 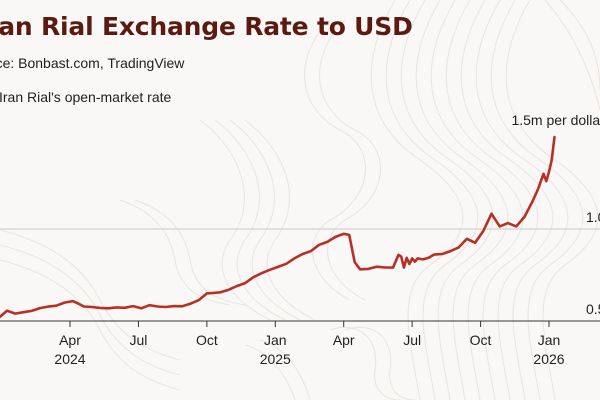 I want to click on chart-source: Source: Bonbast.com, TradingView, so click(x=92, y=63).